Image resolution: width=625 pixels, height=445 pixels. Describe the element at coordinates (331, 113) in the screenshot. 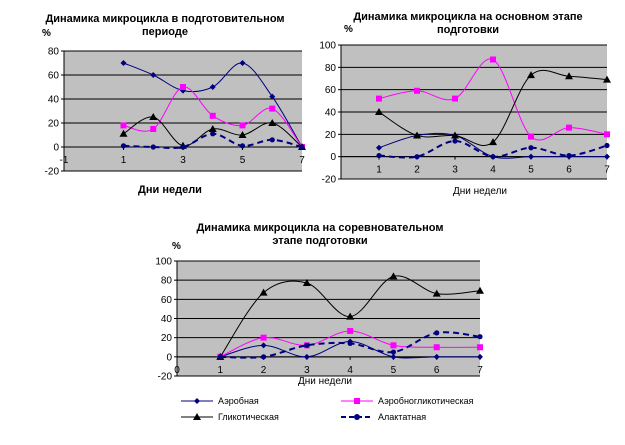

I see `chart2-ytick-label: 40` at that location.